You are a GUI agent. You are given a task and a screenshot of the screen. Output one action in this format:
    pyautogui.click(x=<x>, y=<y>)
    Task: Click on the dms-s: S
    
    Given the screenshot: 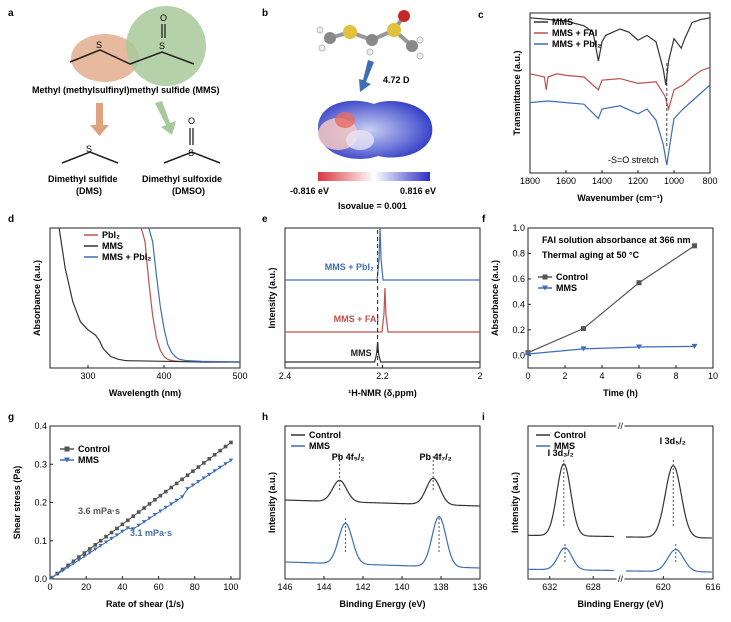 What is the action you would take?
    pyautogui.click(x=89, y=149)
    